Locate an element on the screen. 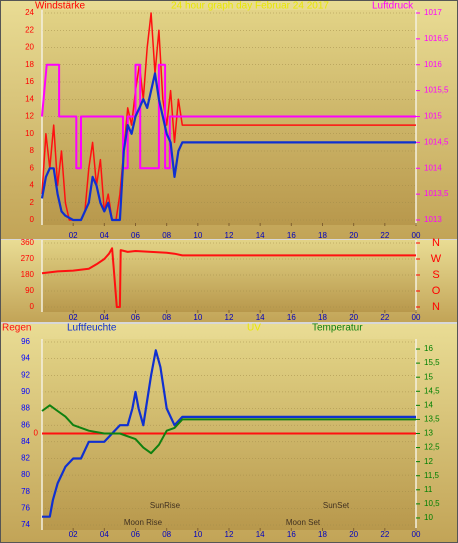 The height and width of the screenshot is (543, 458). x-tick-label: 20 is located at coordinates (353, 235).